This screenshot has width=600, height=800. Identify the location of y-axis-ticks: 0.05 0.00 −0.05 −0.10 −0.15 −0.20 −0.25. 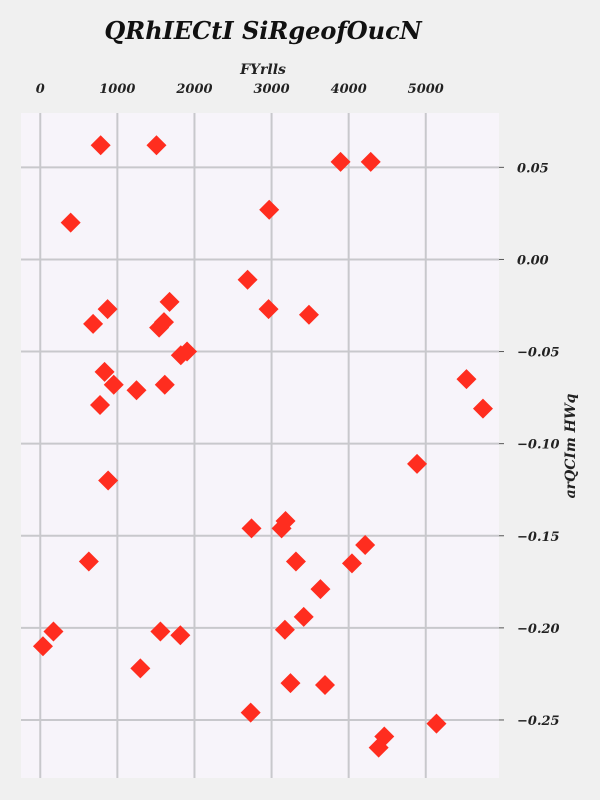
(529, 445).